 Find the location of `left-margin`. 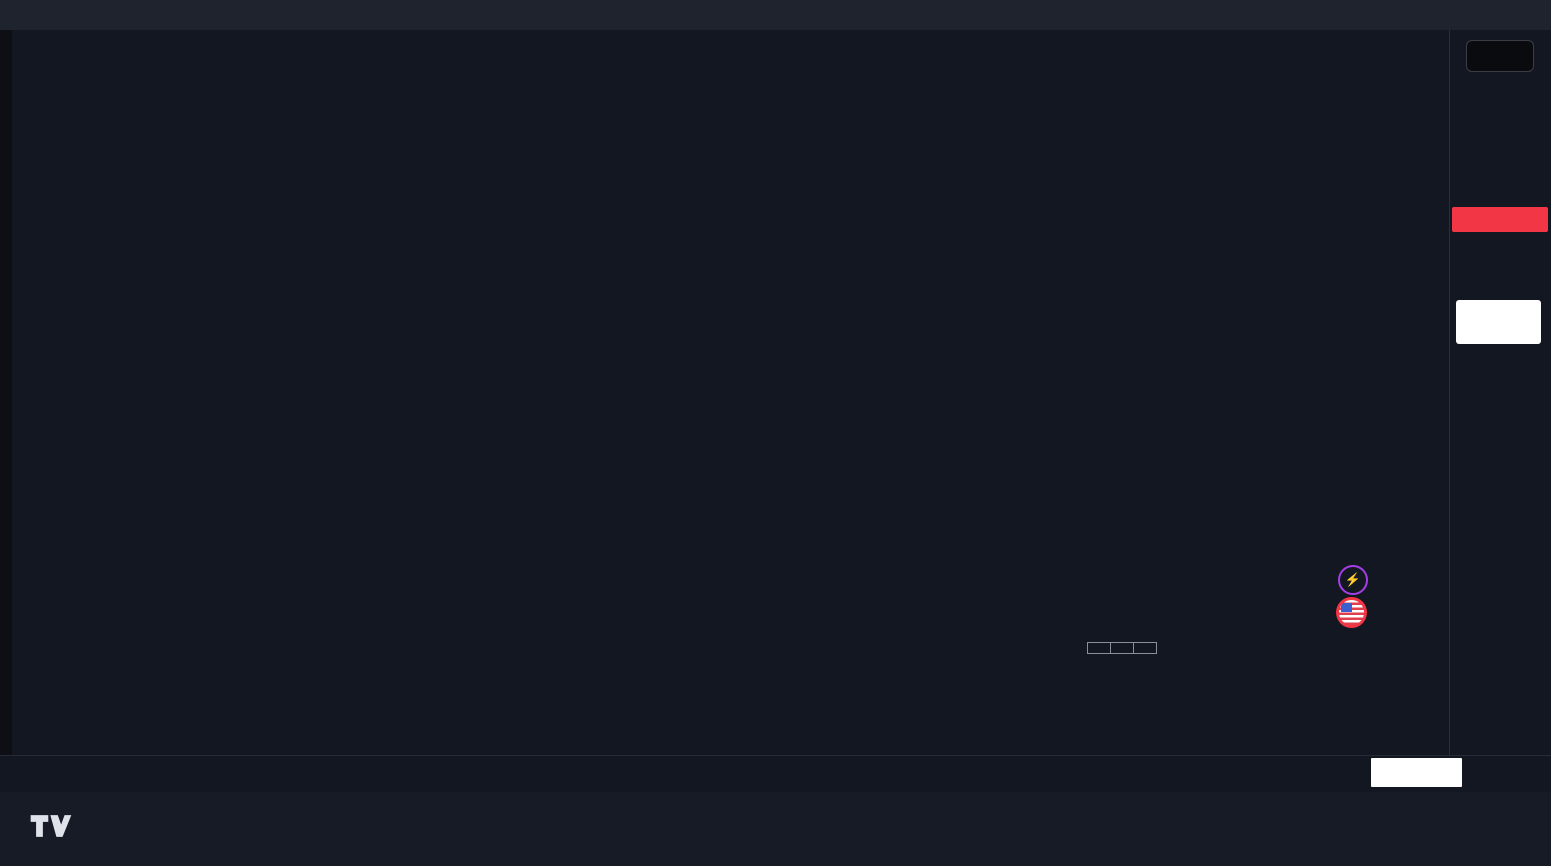

left-margin is located at coordinates (6, 392).